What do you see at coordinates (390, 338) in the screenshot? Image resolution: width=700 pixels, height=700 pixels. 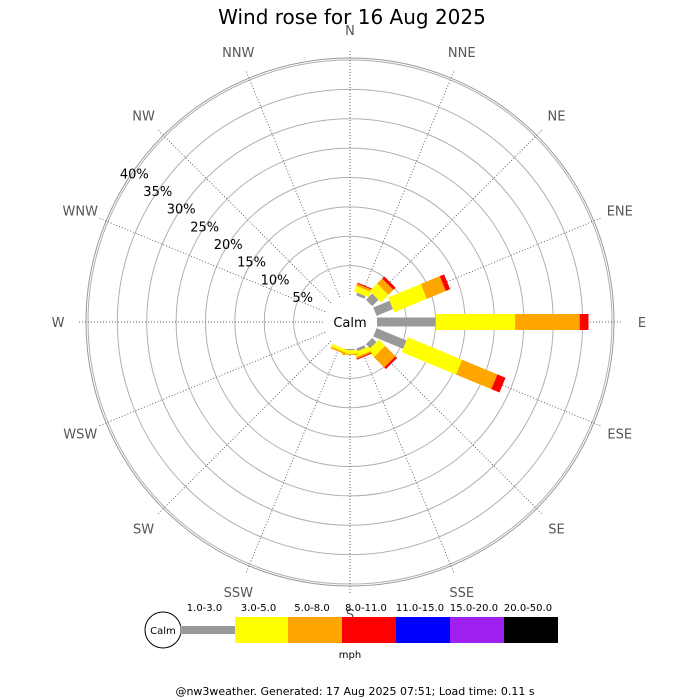 I see `bar-ese-1.0-3.0` at bounding box center [390, 338].